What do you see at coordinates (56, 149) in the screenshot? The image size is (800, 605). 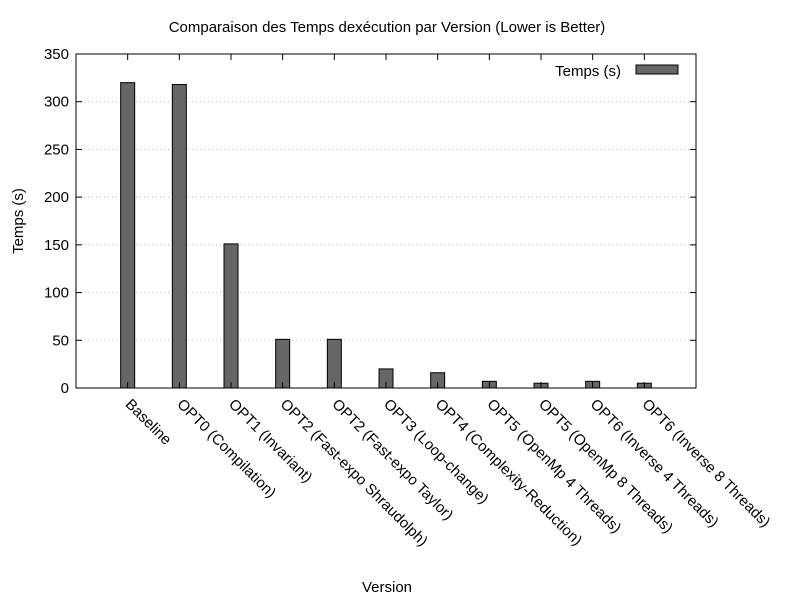 I see `y-tick-label: 250` at bounding box center [56, 149].